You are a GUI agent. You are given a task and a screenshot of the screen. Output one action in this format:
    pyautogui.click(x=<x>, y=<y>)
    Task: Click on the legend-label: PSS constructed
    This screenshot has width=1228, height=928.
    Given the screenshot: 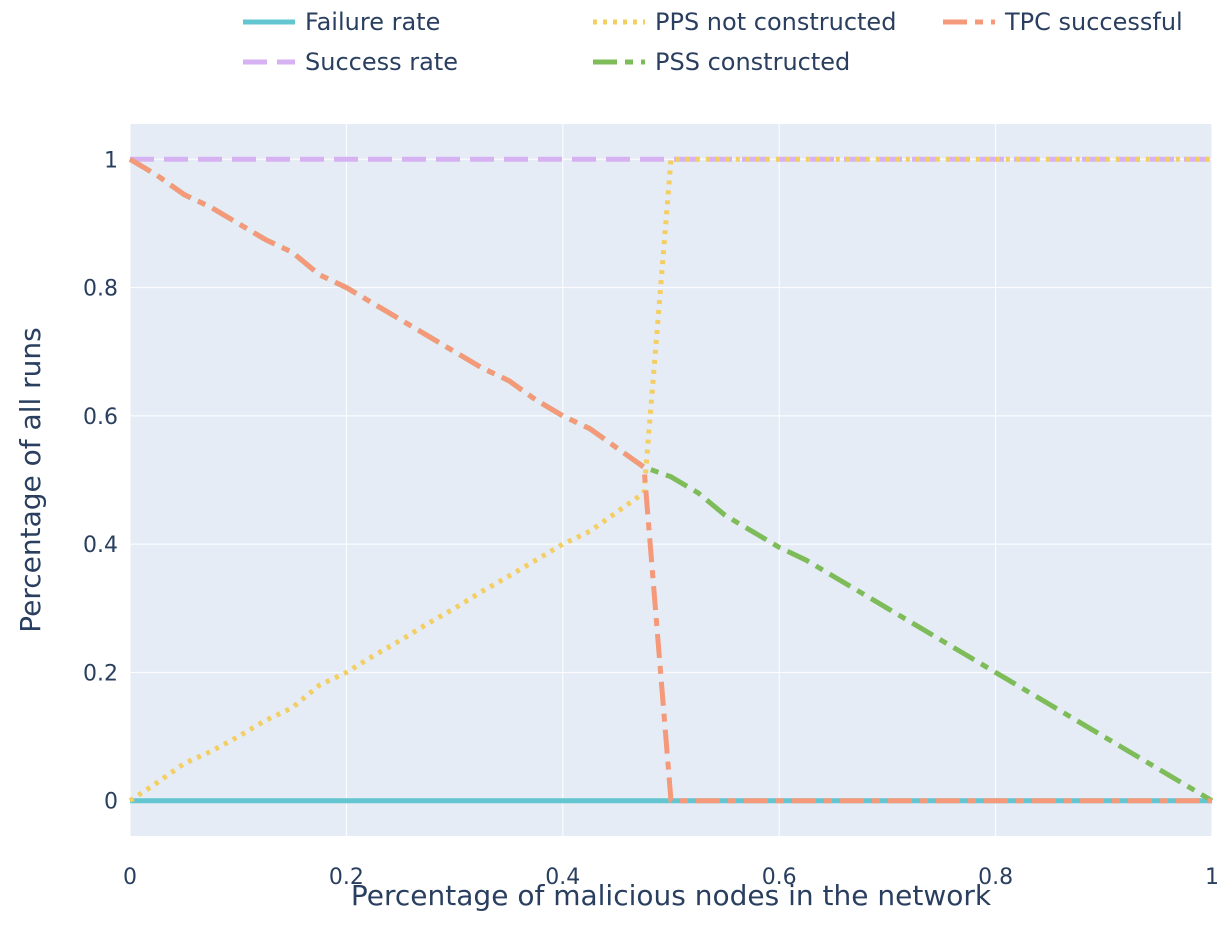 What is the action you would take?
    pyautogui.click(x=752, y=62)
    